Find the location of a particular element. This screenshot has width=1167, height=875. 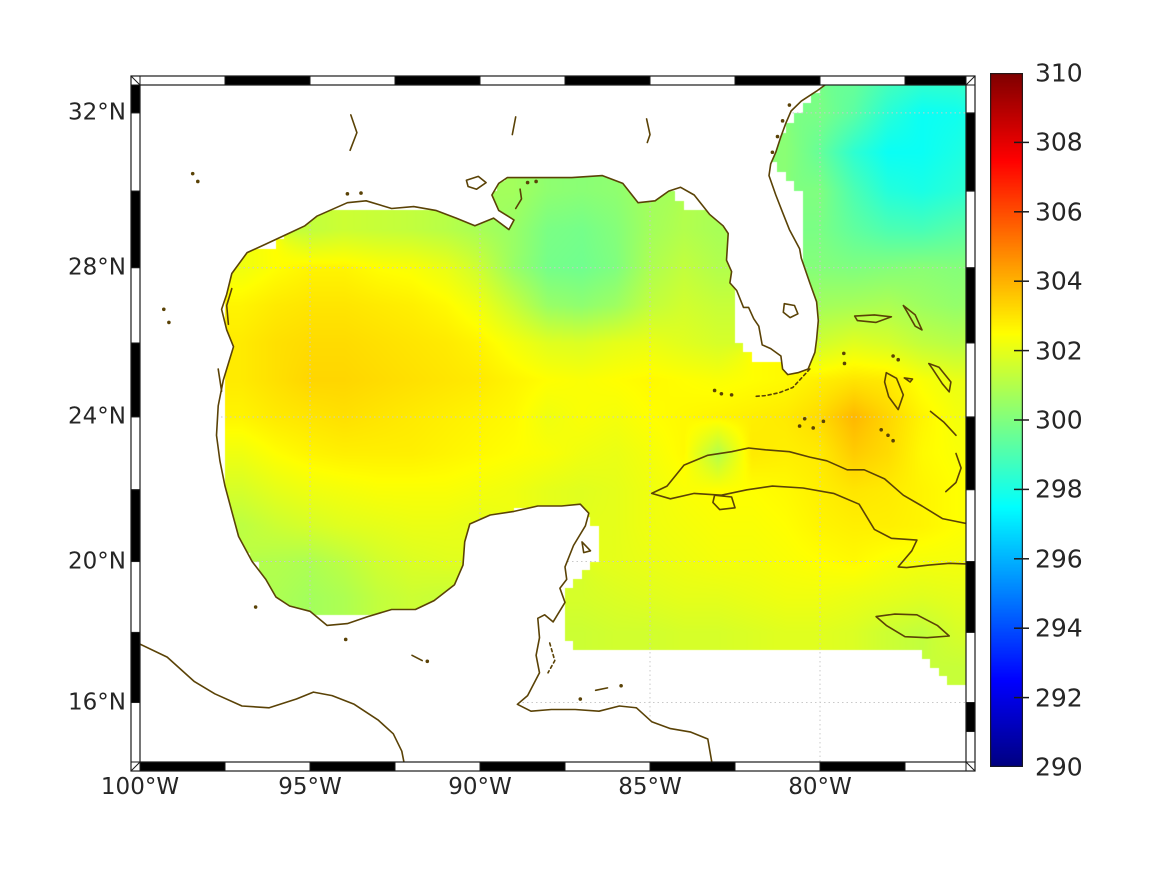

colorbar-tick-label: 298 is located at coordinates (1059, 489).